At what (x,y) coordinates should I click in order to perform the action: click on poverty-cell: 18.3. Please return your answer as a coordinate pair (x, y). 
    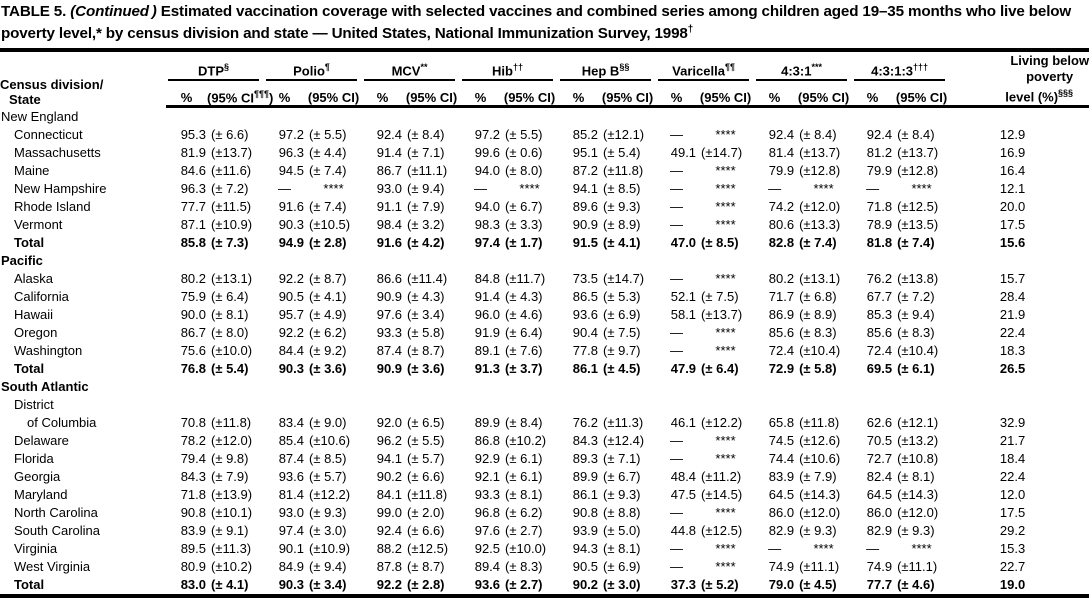
    Looking at the image, I should click on (1012, 351).